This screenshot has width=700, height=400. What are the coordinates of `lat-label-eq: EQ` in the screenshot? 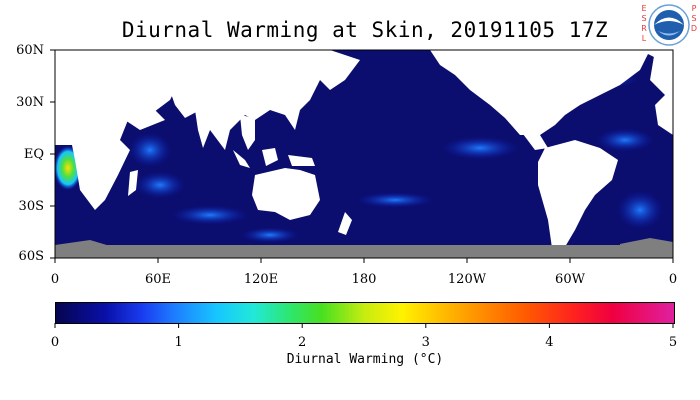 It's located at (33, 154).